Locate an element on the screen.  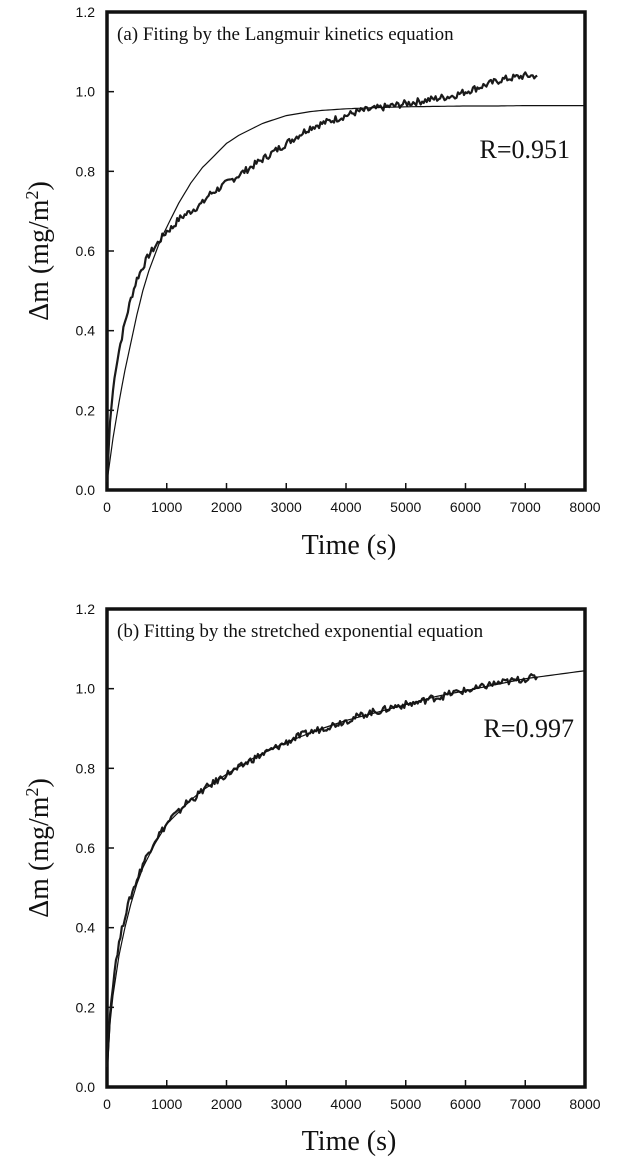
r-value-annotation: R=0.997 is located at coordinates (528, 728).